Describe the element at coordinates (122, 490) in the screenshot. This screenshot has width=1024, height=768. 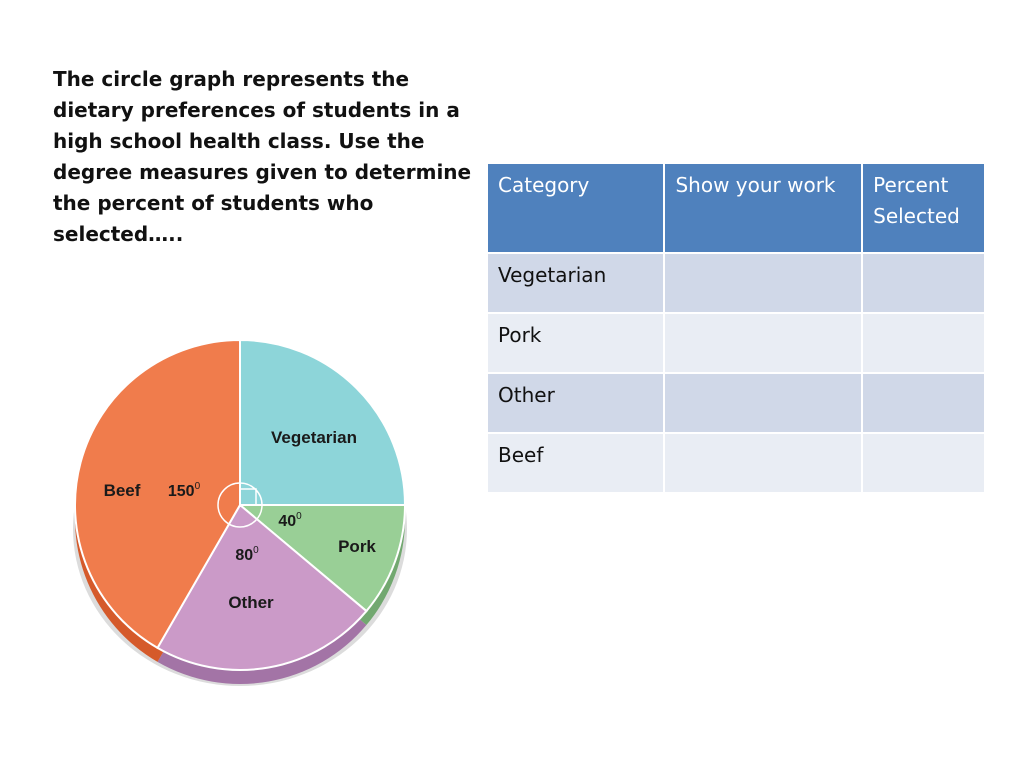
I see `slice-label-beef: Beef` at that location.